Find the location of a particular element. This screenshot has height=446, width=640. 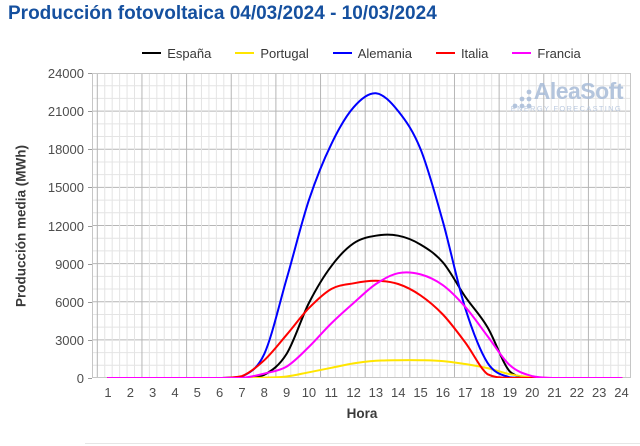

chart-legend: España Portugal Alemania Italia Francia is located at coordinates (361, 53).